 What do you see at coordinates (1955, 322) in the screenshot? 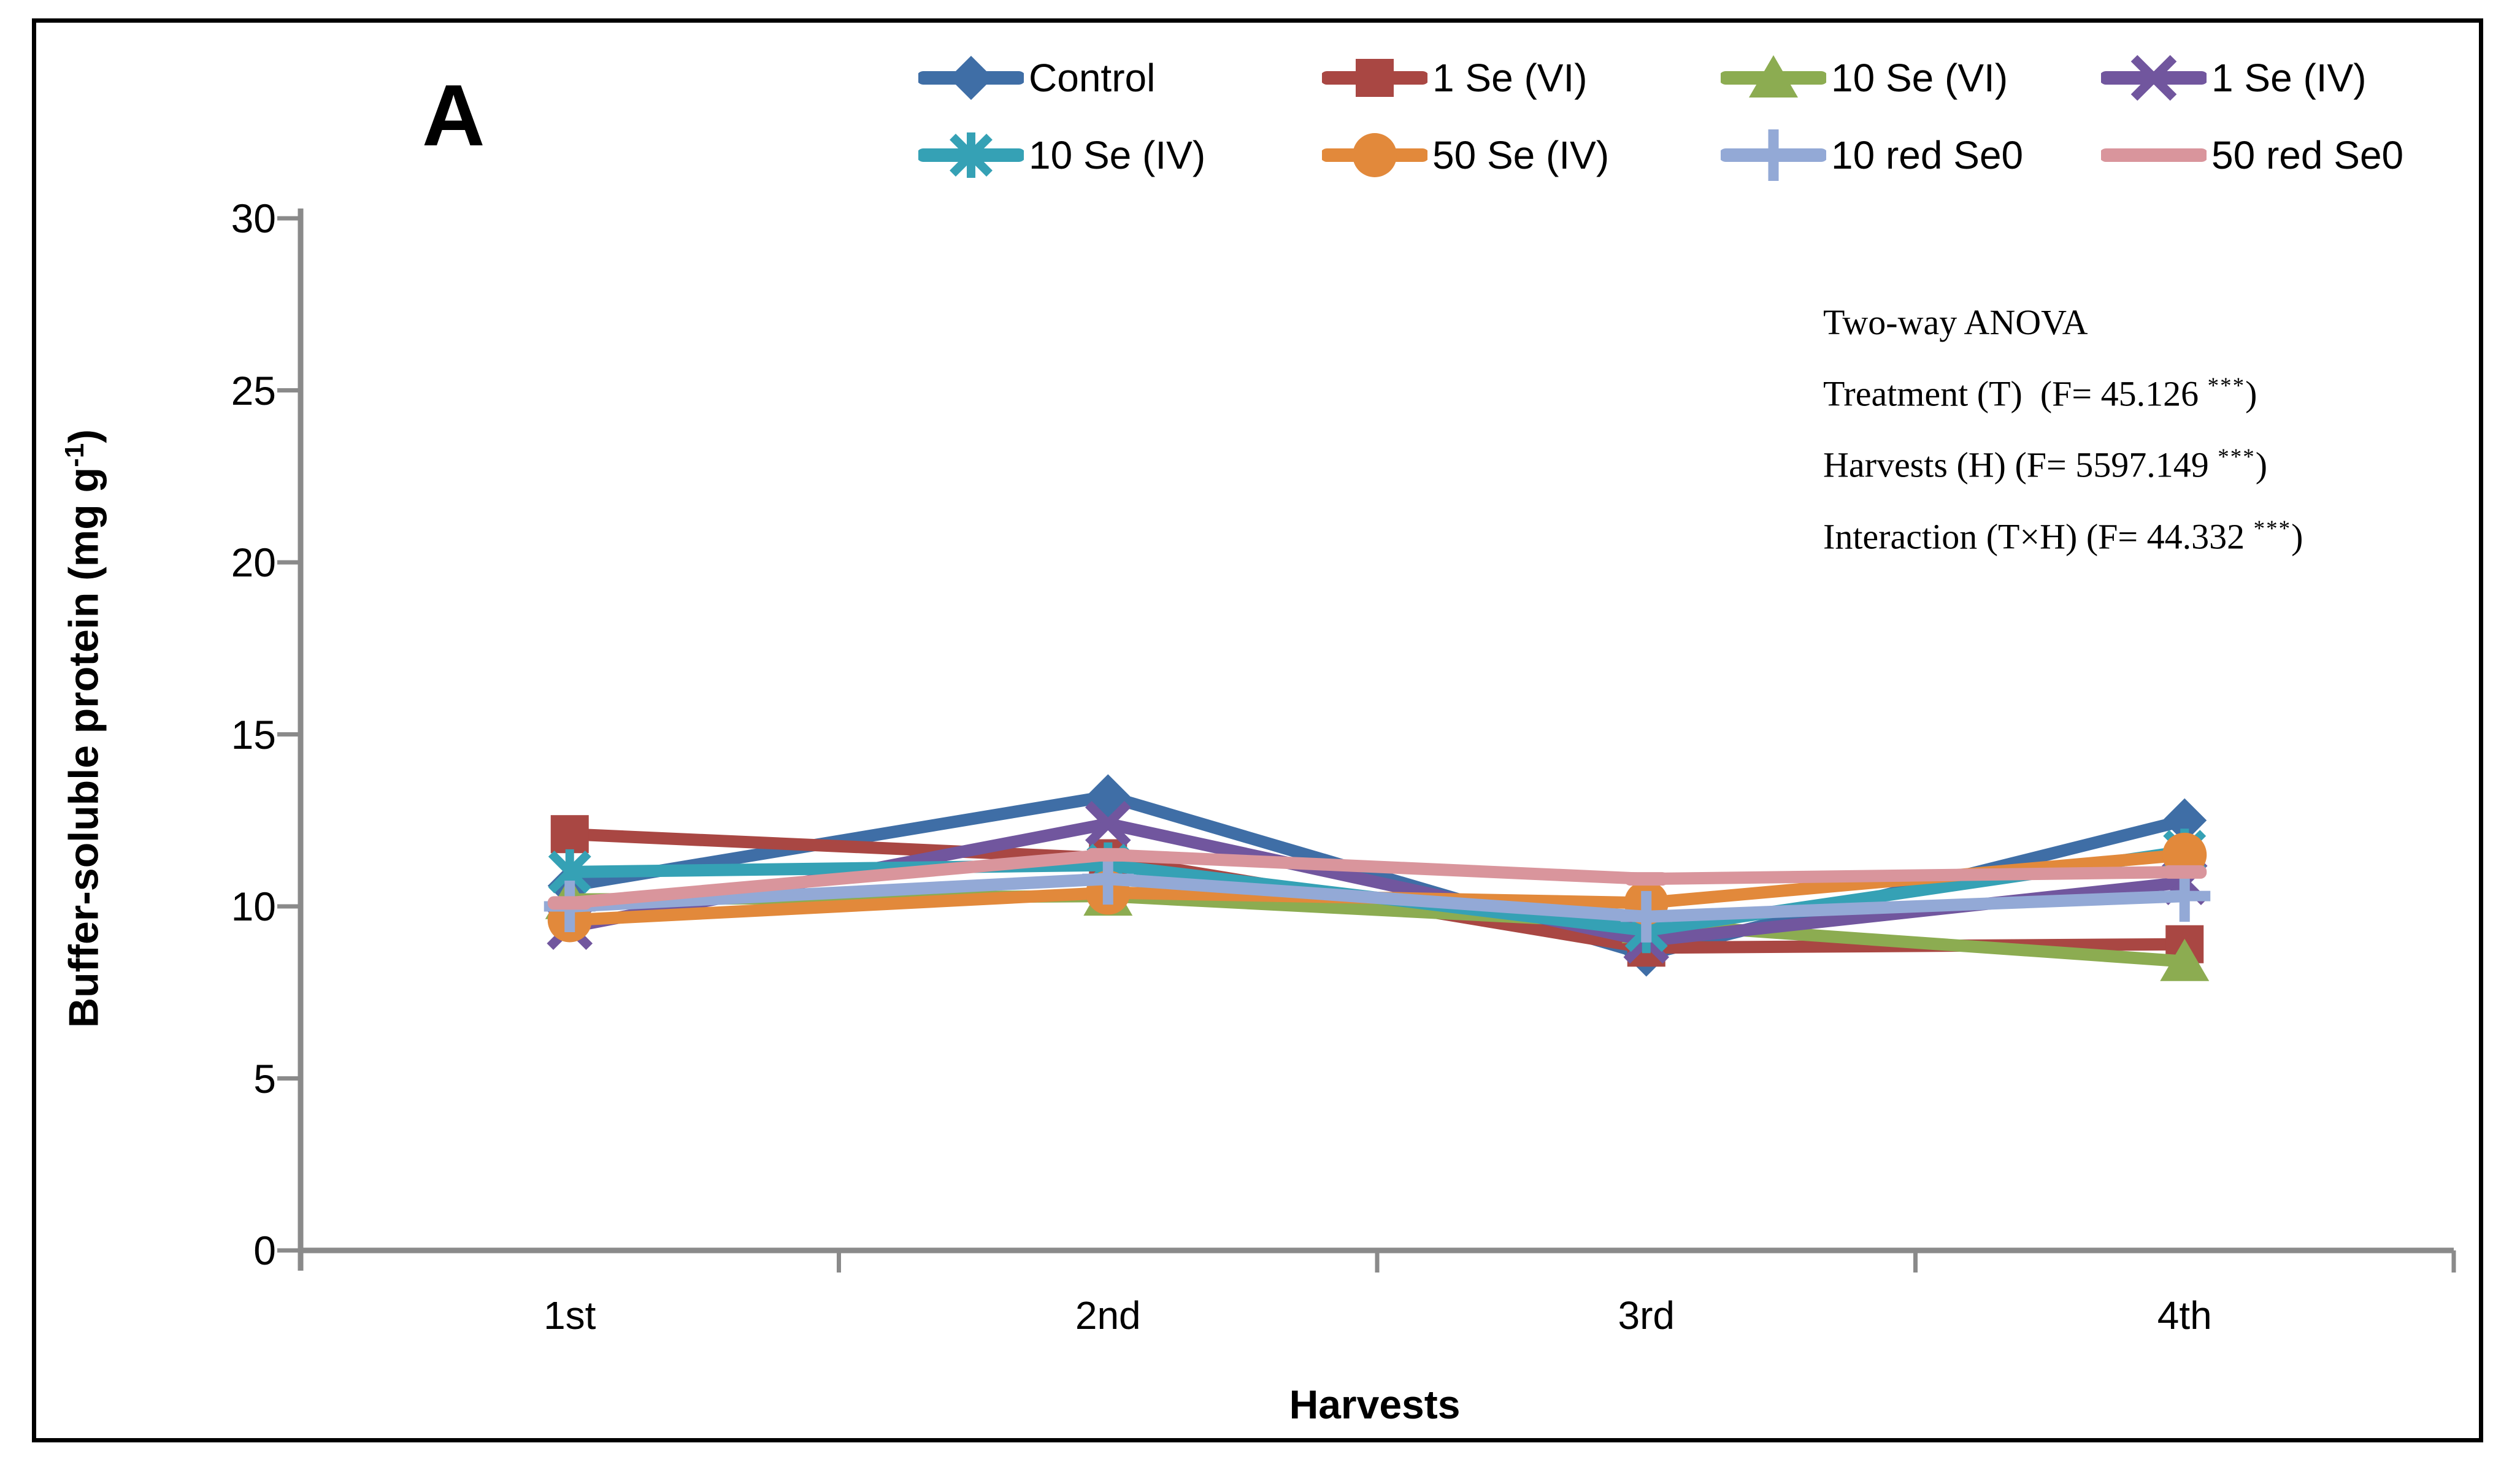
I see `anova-text: Two-way ANOVA` at bounding box center [1955, 322].